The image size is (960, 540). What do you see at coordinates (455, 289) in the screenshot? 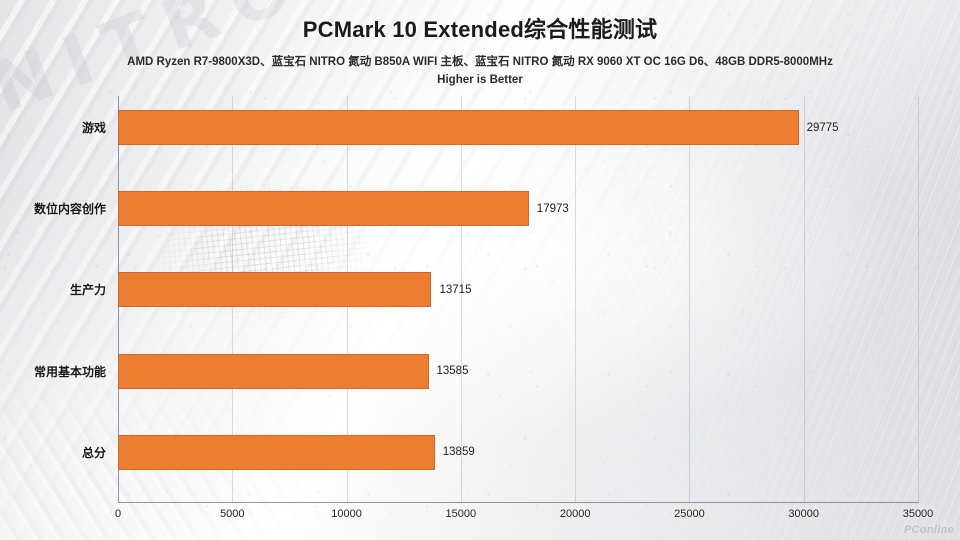
I see `bar-value-label: 13715` at bounding box center [455, 289].